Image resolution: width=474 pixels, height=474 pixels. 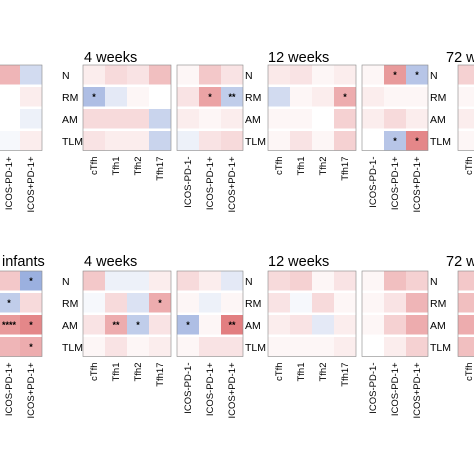 What do you see at coordinates (21, 344) in the screenshot?
I see `heatmap-panel: ****** **ICOS-PD-1+ ICOS+PD-1+` at bounding box center [21, 344].